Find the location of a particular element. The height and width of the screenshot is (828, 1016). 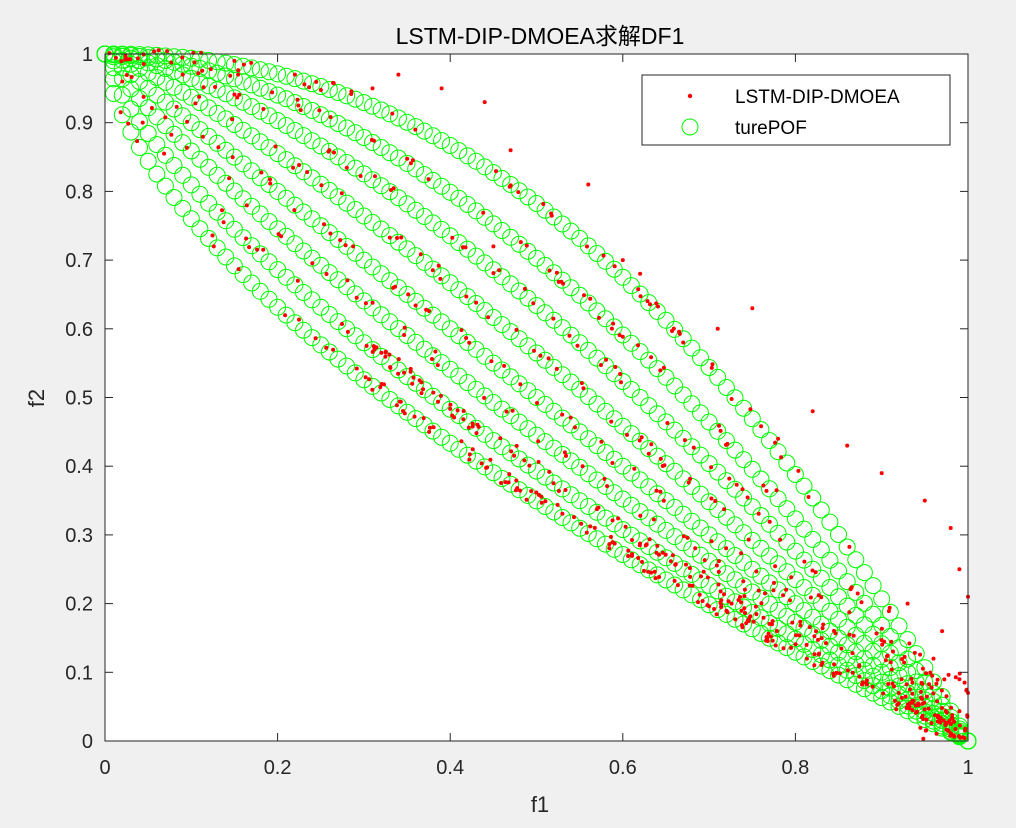

legend-marker-circle-icon is located at coordinates (690, 127).